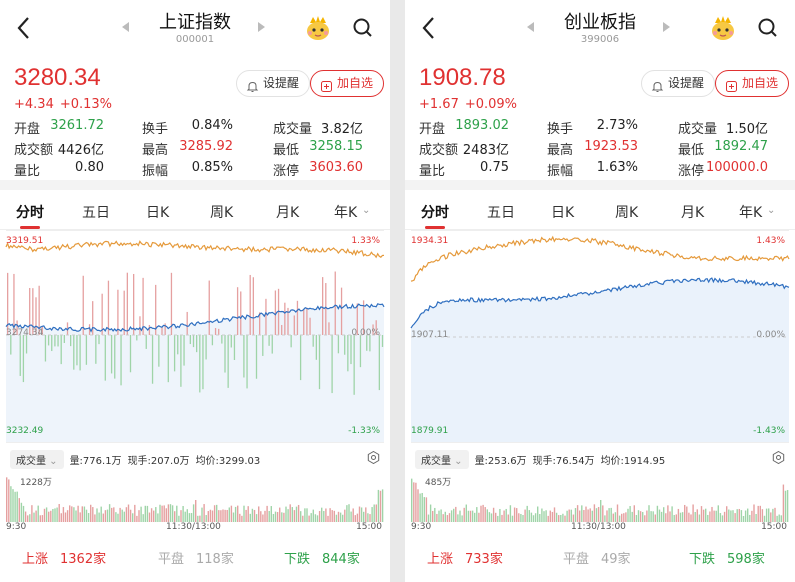  What do you see at coordinates (195, 318) in the screenshot?
I see `avg-price-line` at bounding box center [195, 318].